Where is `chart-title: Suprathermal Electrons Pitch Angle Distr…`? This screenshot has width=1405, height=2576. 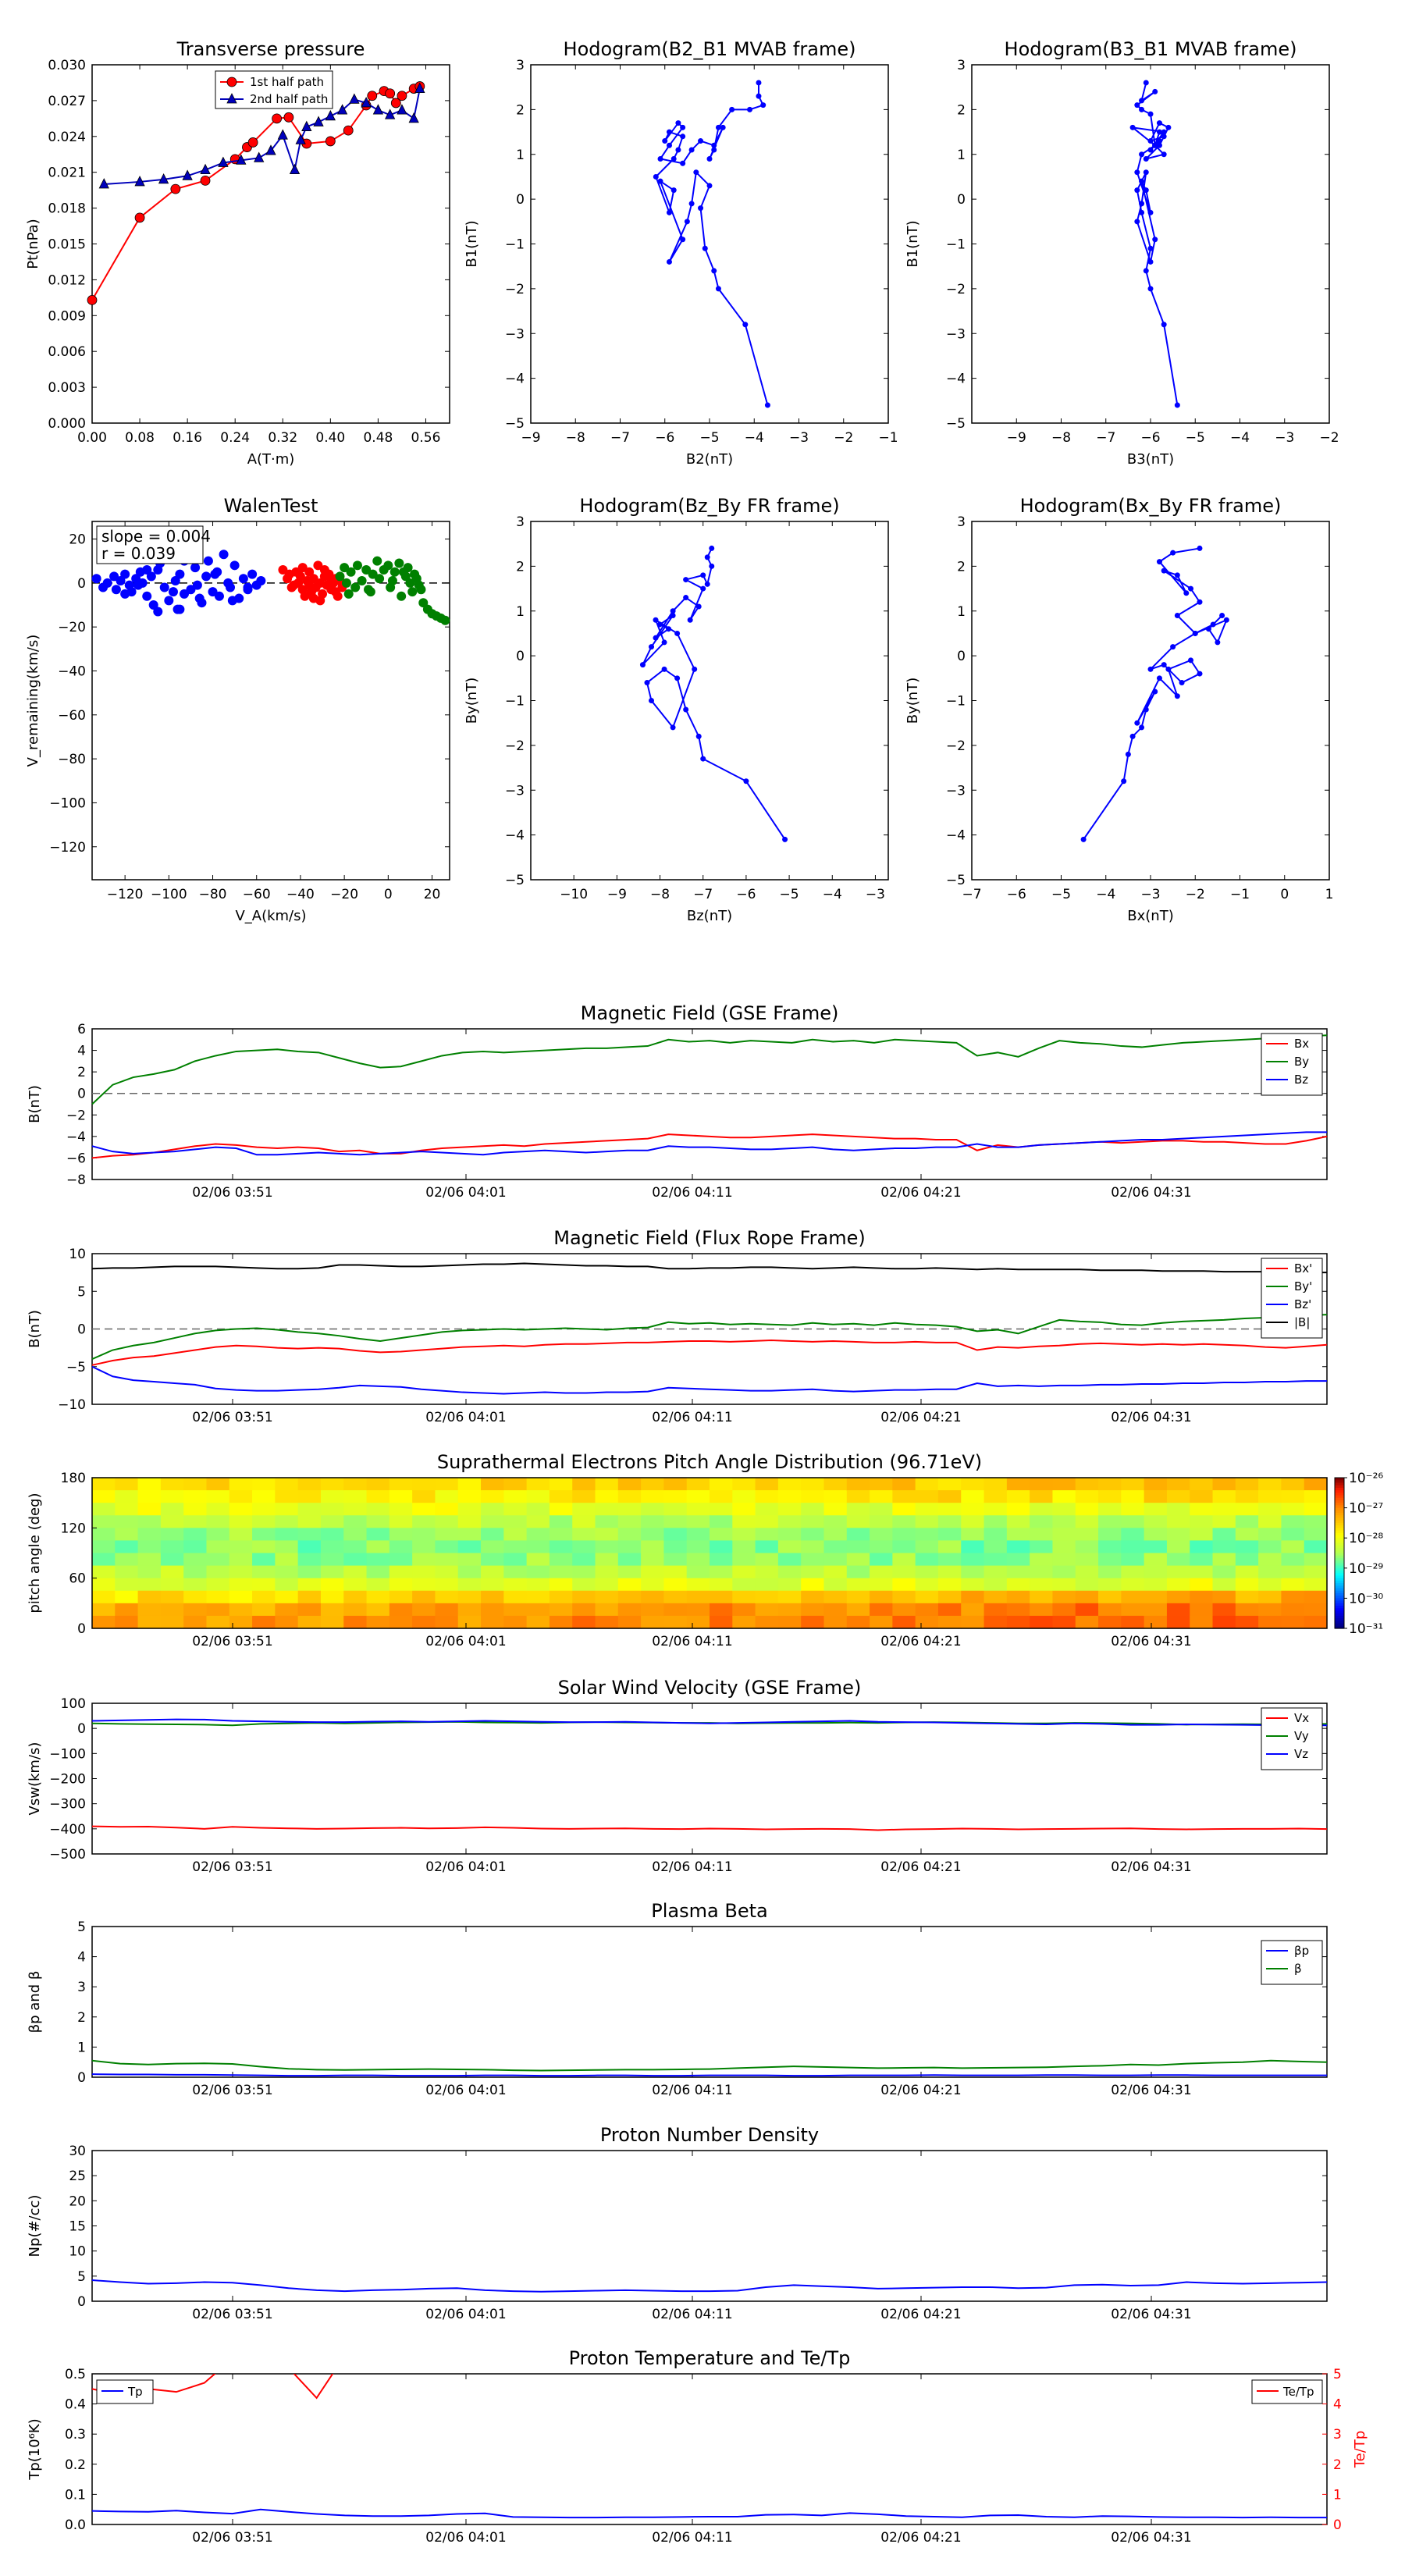 chart-title: Suprathermal Electrons Pitch Angle Distr… is located at coordinates (710, 1462).